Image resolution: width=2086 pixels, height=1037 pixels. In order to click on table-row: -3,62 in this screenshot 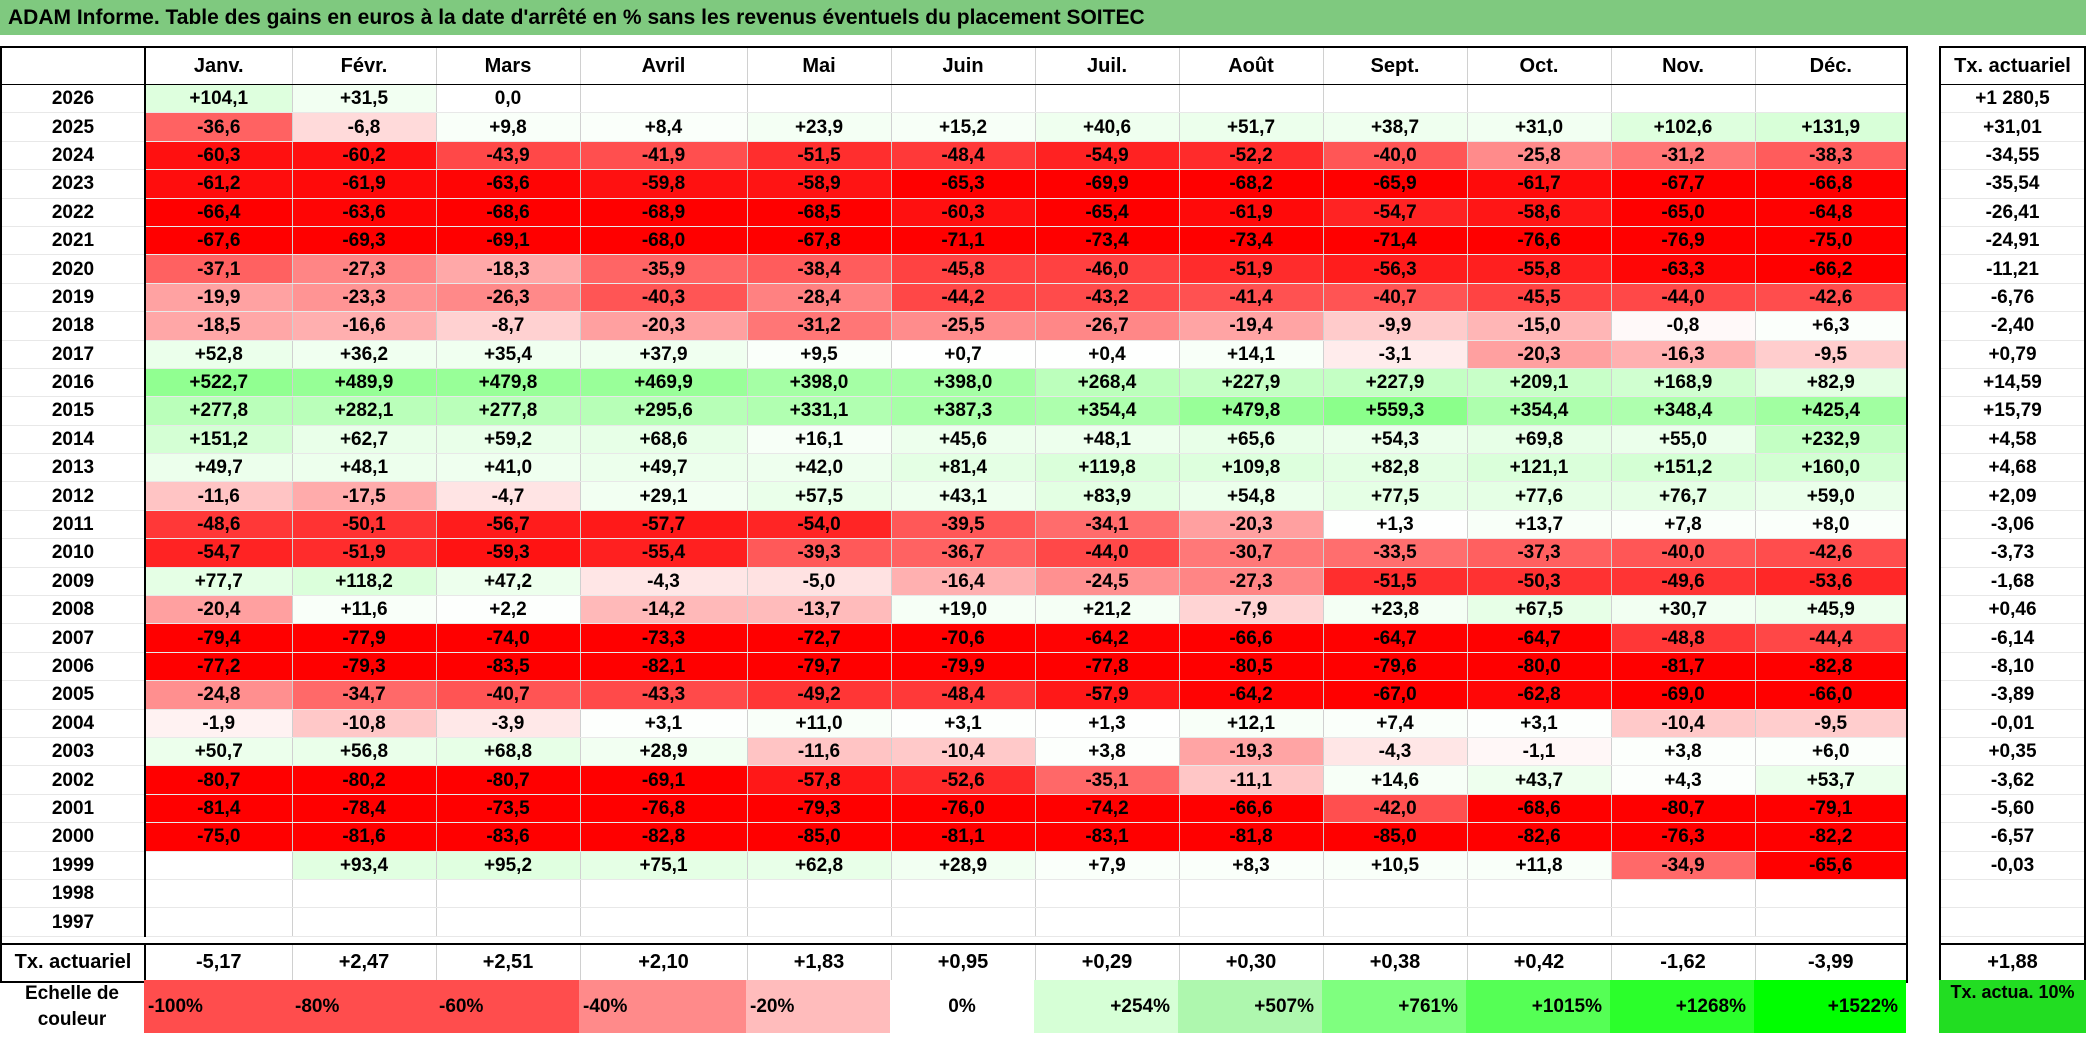, I will do `click(2012, 780)`.